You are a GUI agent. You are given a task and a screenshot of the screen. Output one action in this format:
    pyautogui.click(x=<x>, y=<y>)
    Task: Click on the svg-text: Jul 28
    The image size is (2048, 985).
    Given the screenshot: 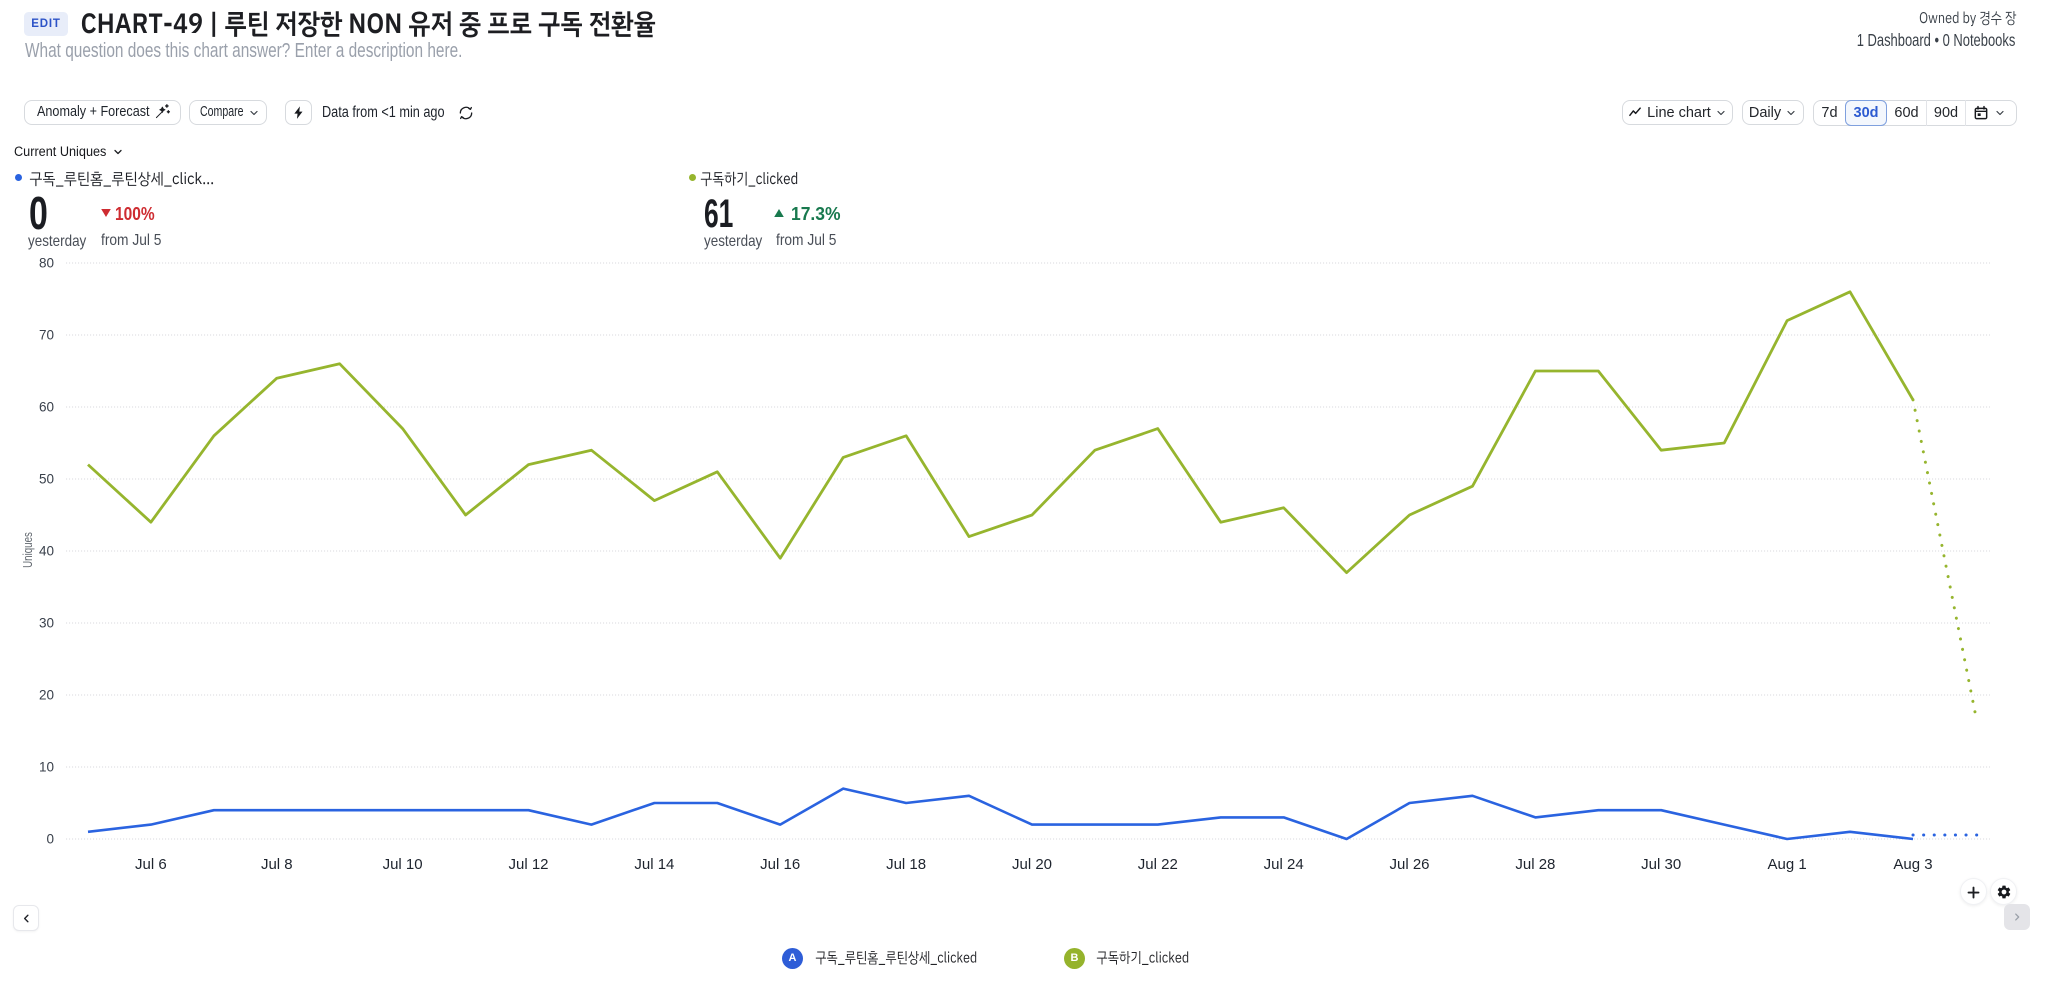 What is the action you would take?
    pyautogui.click(x=1535, y=864)
    